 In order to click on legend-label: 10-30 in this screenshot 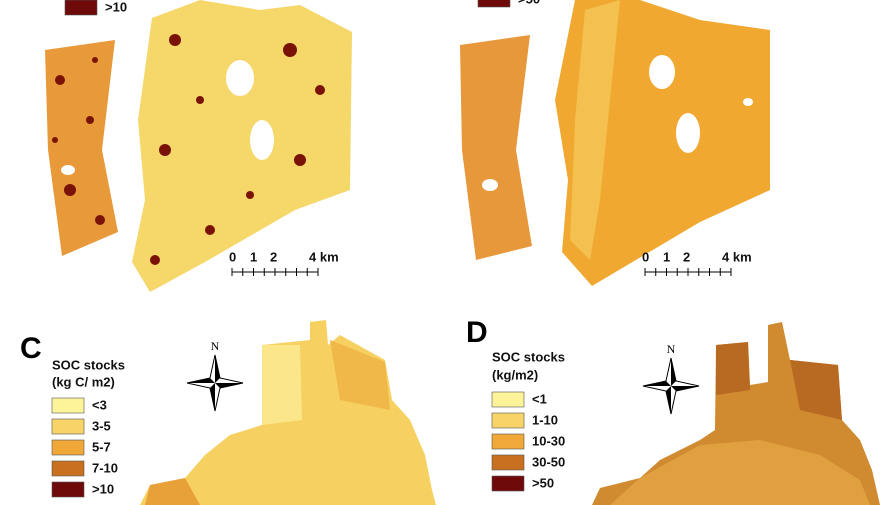, I will do `click(548, 440)`.